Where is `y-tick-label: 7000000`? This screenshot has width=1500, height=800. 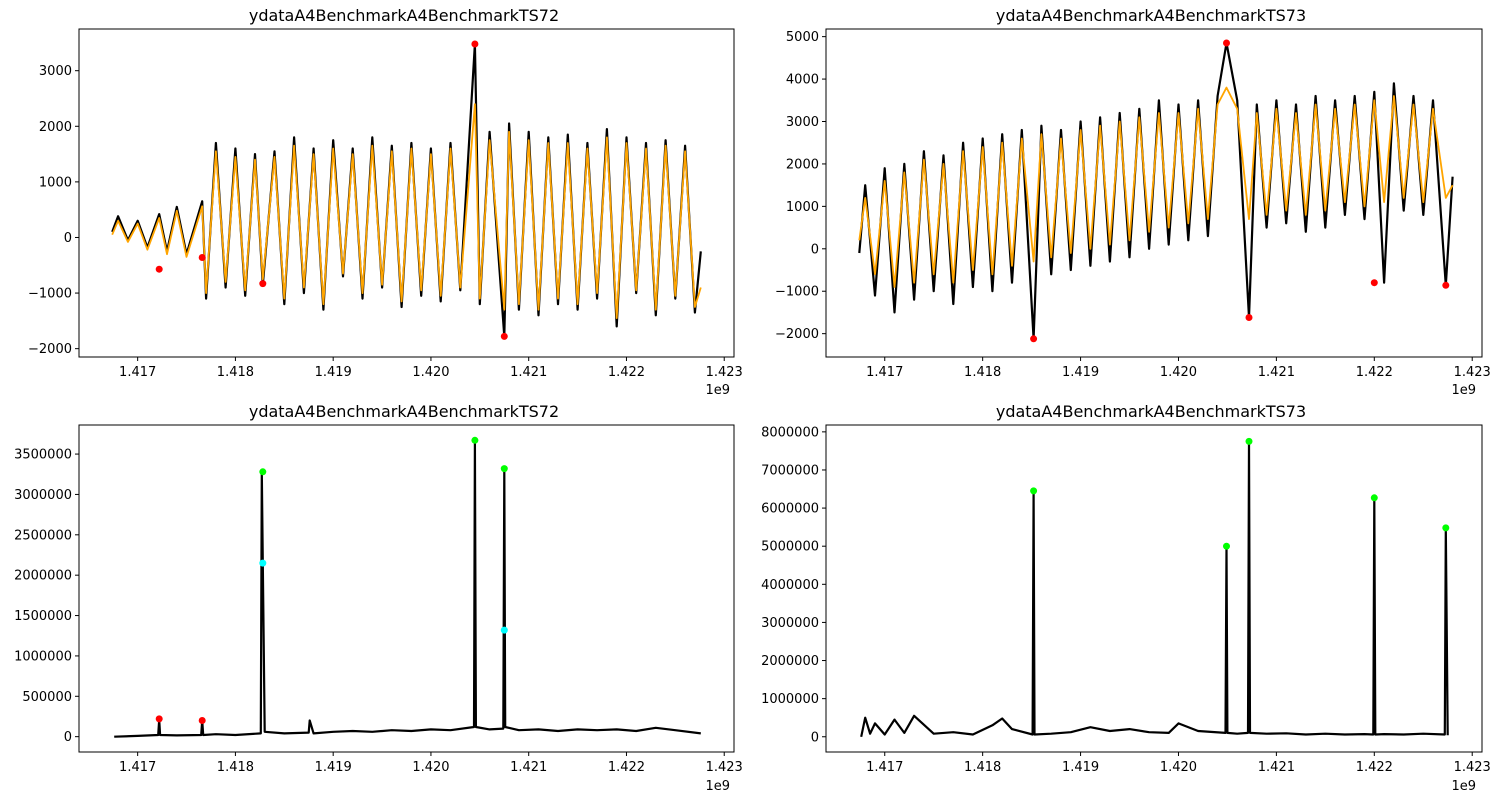
y-tick-label: 7000000 is located at coordinates (790, 470).